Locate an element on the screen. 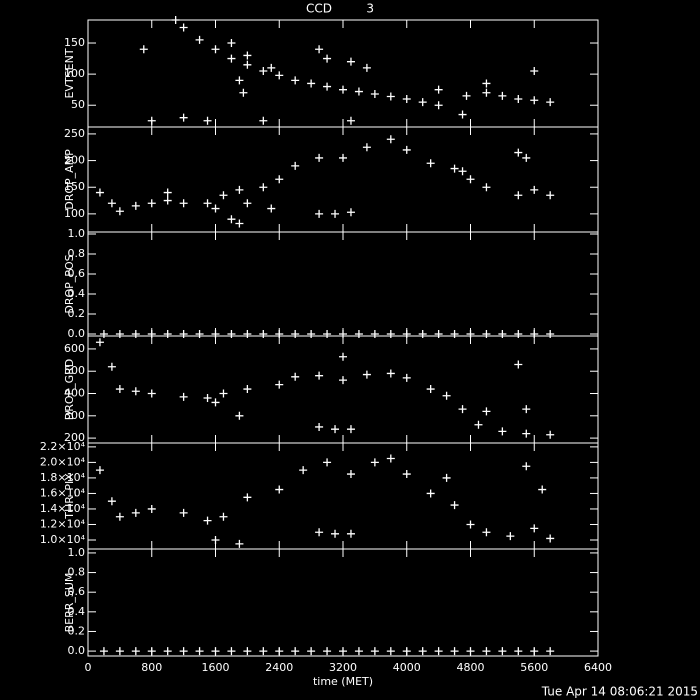 The width and height of the screenshot is (700, 700). y-tick-label: 500 is located at coordinates (74, 370).